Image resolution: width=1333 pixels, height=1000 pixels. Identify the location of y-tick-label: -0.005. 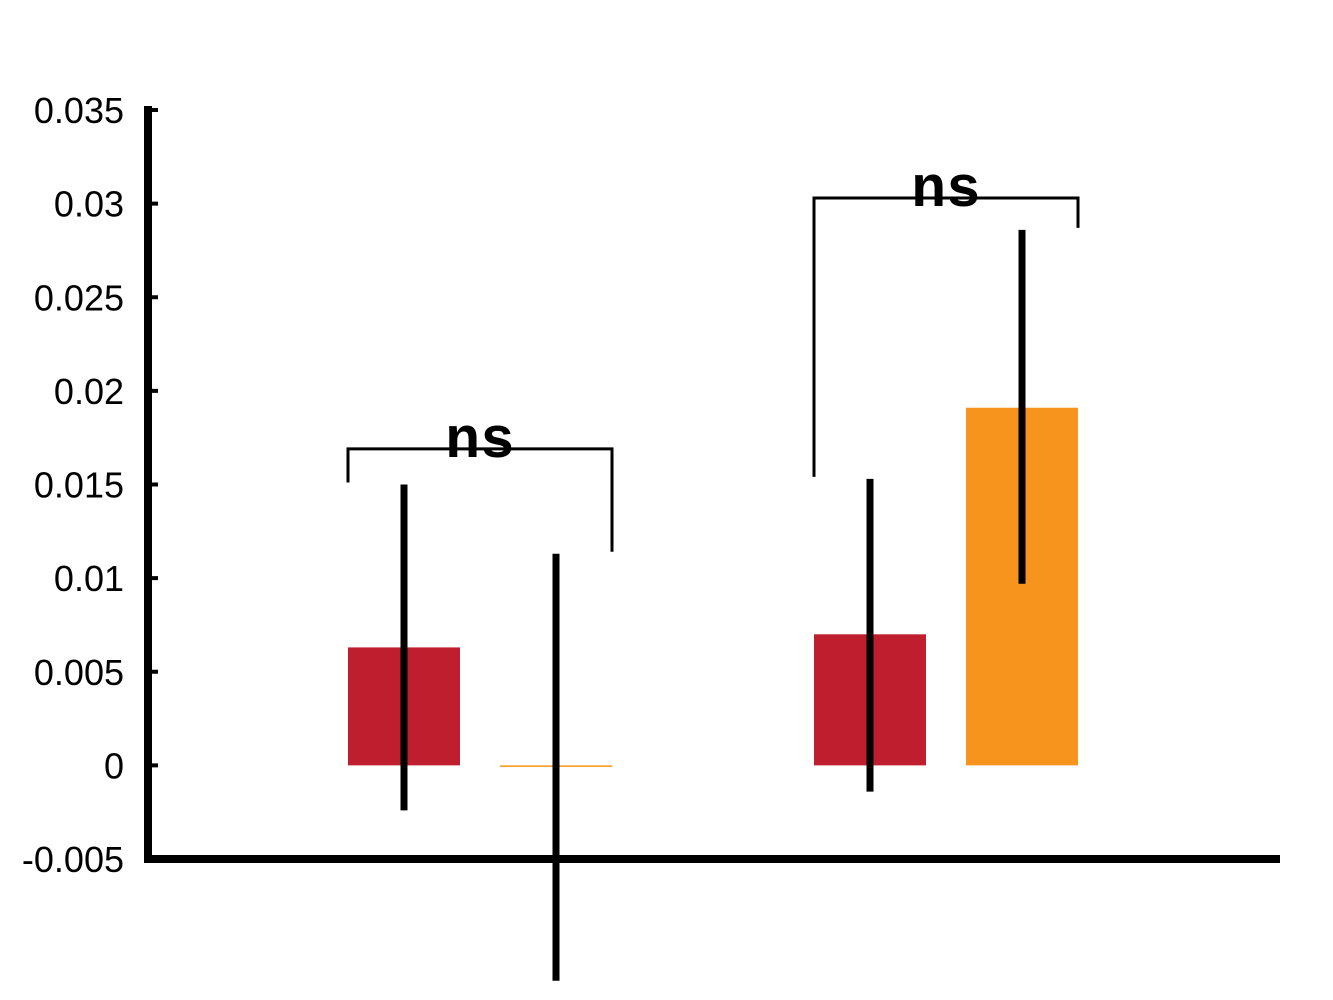
(73, 859).